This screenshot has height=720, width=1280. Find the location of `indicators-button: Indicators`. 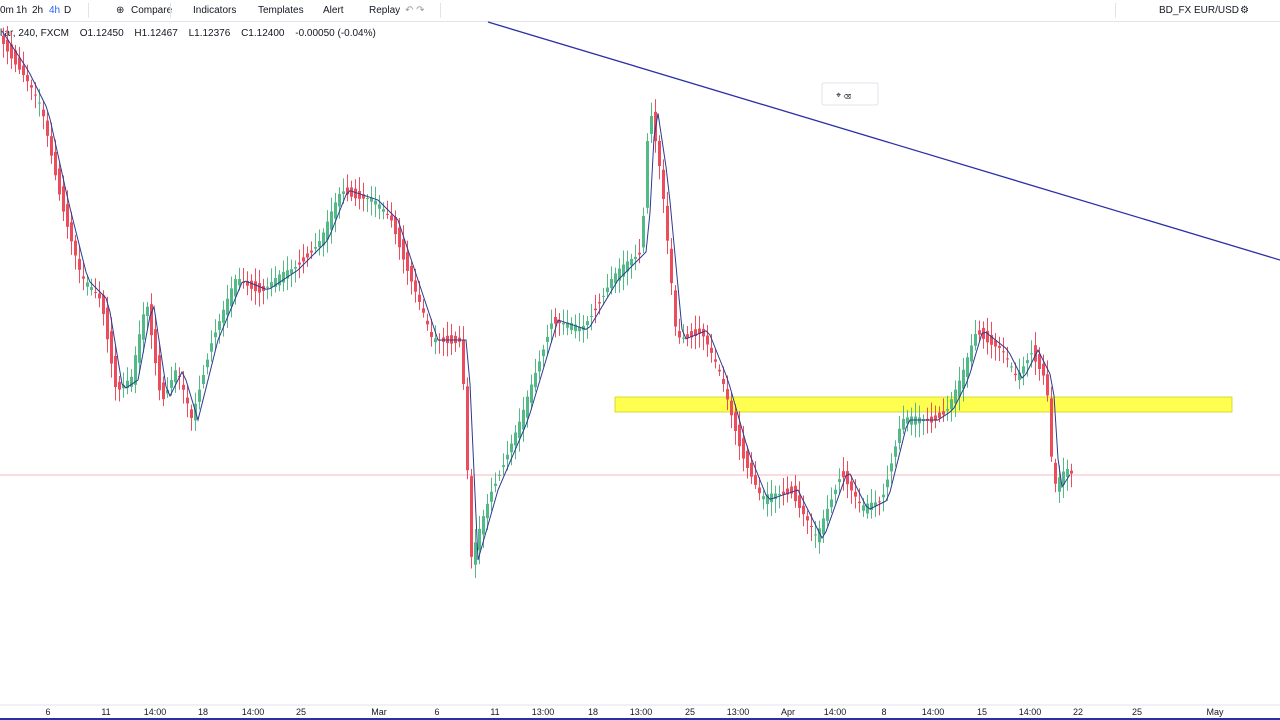

indicators-button: Indicators is located at coordinates (215, 10).